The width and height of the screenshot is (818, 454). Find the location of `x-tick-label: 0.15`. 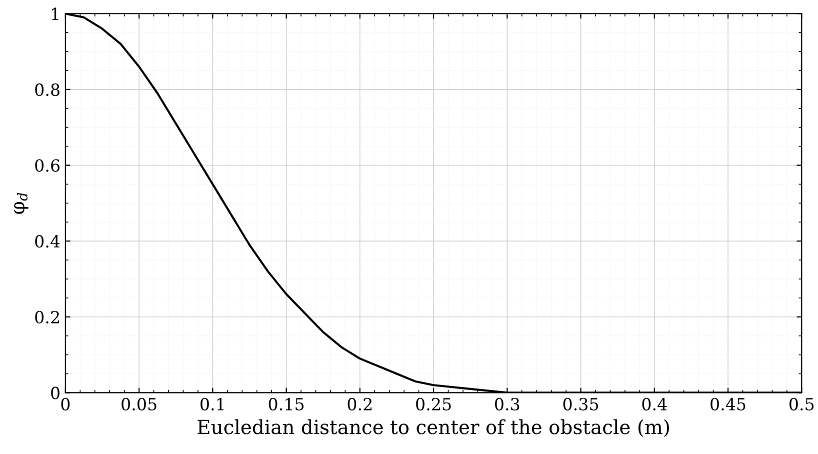

x-tick-label: 0.15 is located at coordinates (286, 404).